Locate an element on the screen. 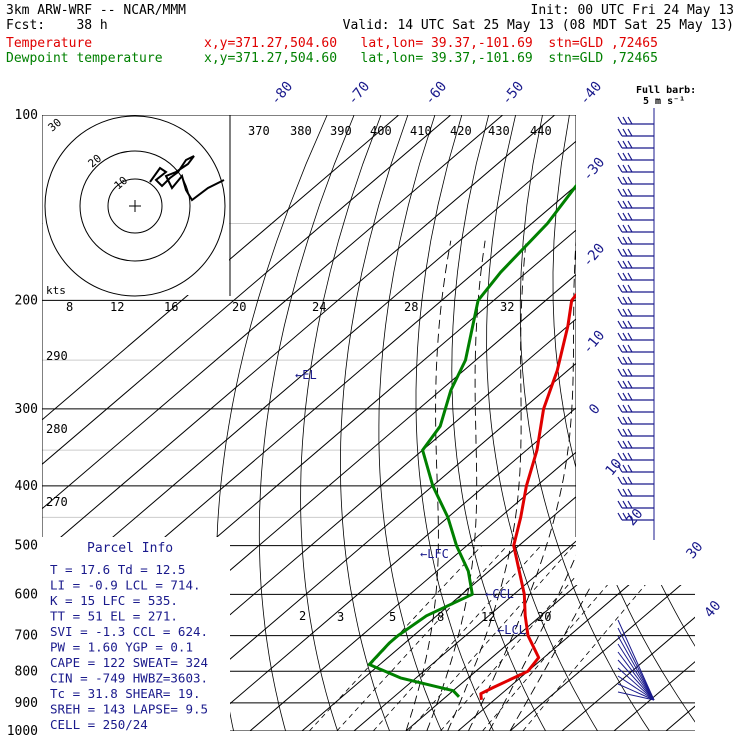  isotherm-label: -70 is located at coordinates (359, 94).